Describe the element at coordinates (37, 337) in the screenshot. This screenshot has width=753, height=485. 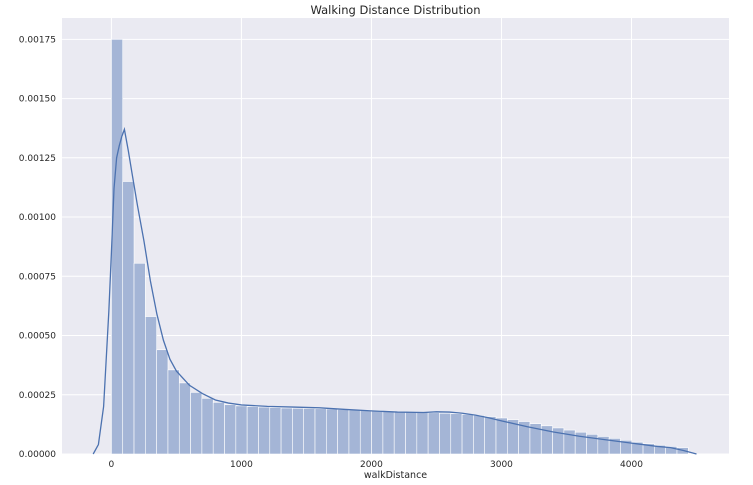
I see `y-tick-label: 0.00050` at that location.